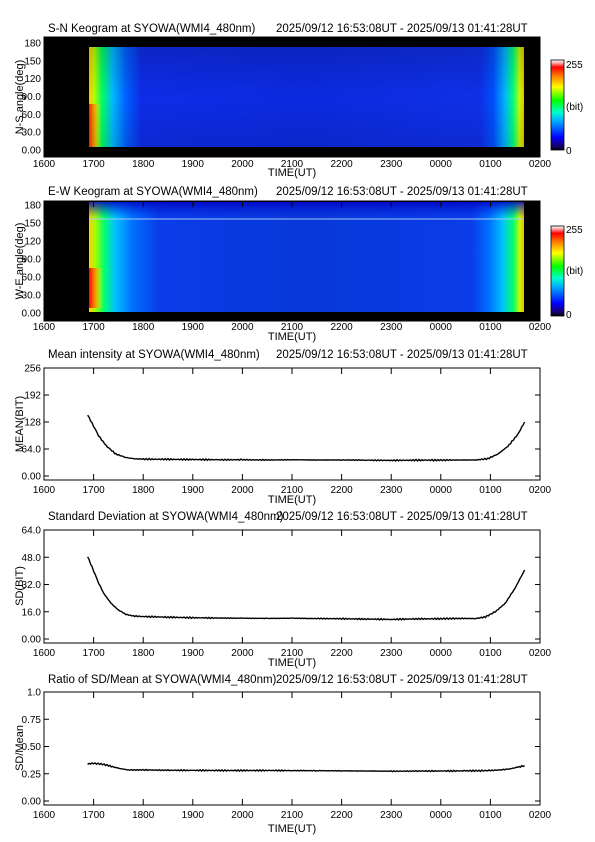  What do you see at coordinates (32, 585) in the screenshot?
I see `sd-y-tick-label: 32.0` at bounding box center [32, 585].